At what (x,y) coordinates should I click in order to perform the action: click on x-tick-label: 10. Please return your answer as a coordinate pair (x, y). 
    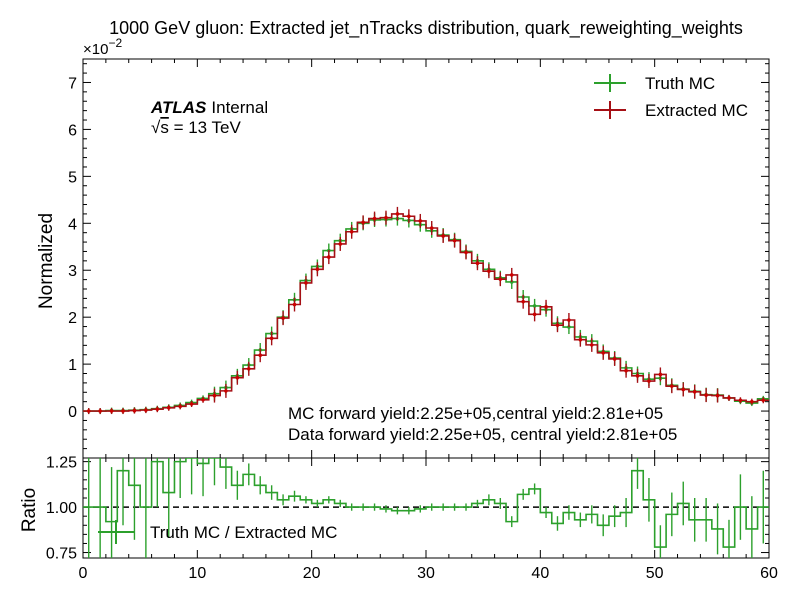
    Looking at the image, I should click on (197, 573).